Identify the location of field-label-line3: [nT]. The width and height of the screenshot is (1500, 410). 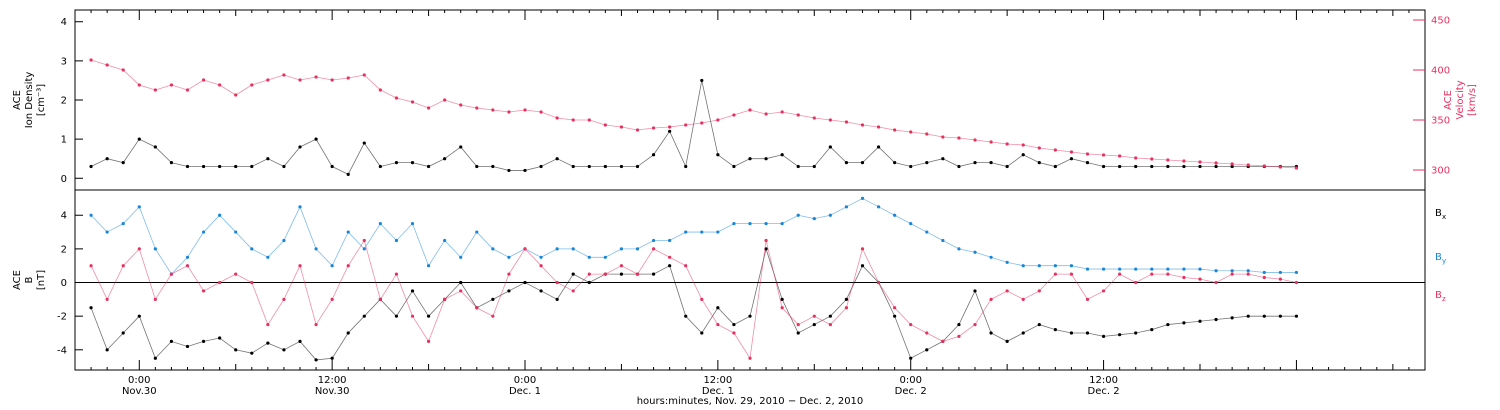
(41, 280).